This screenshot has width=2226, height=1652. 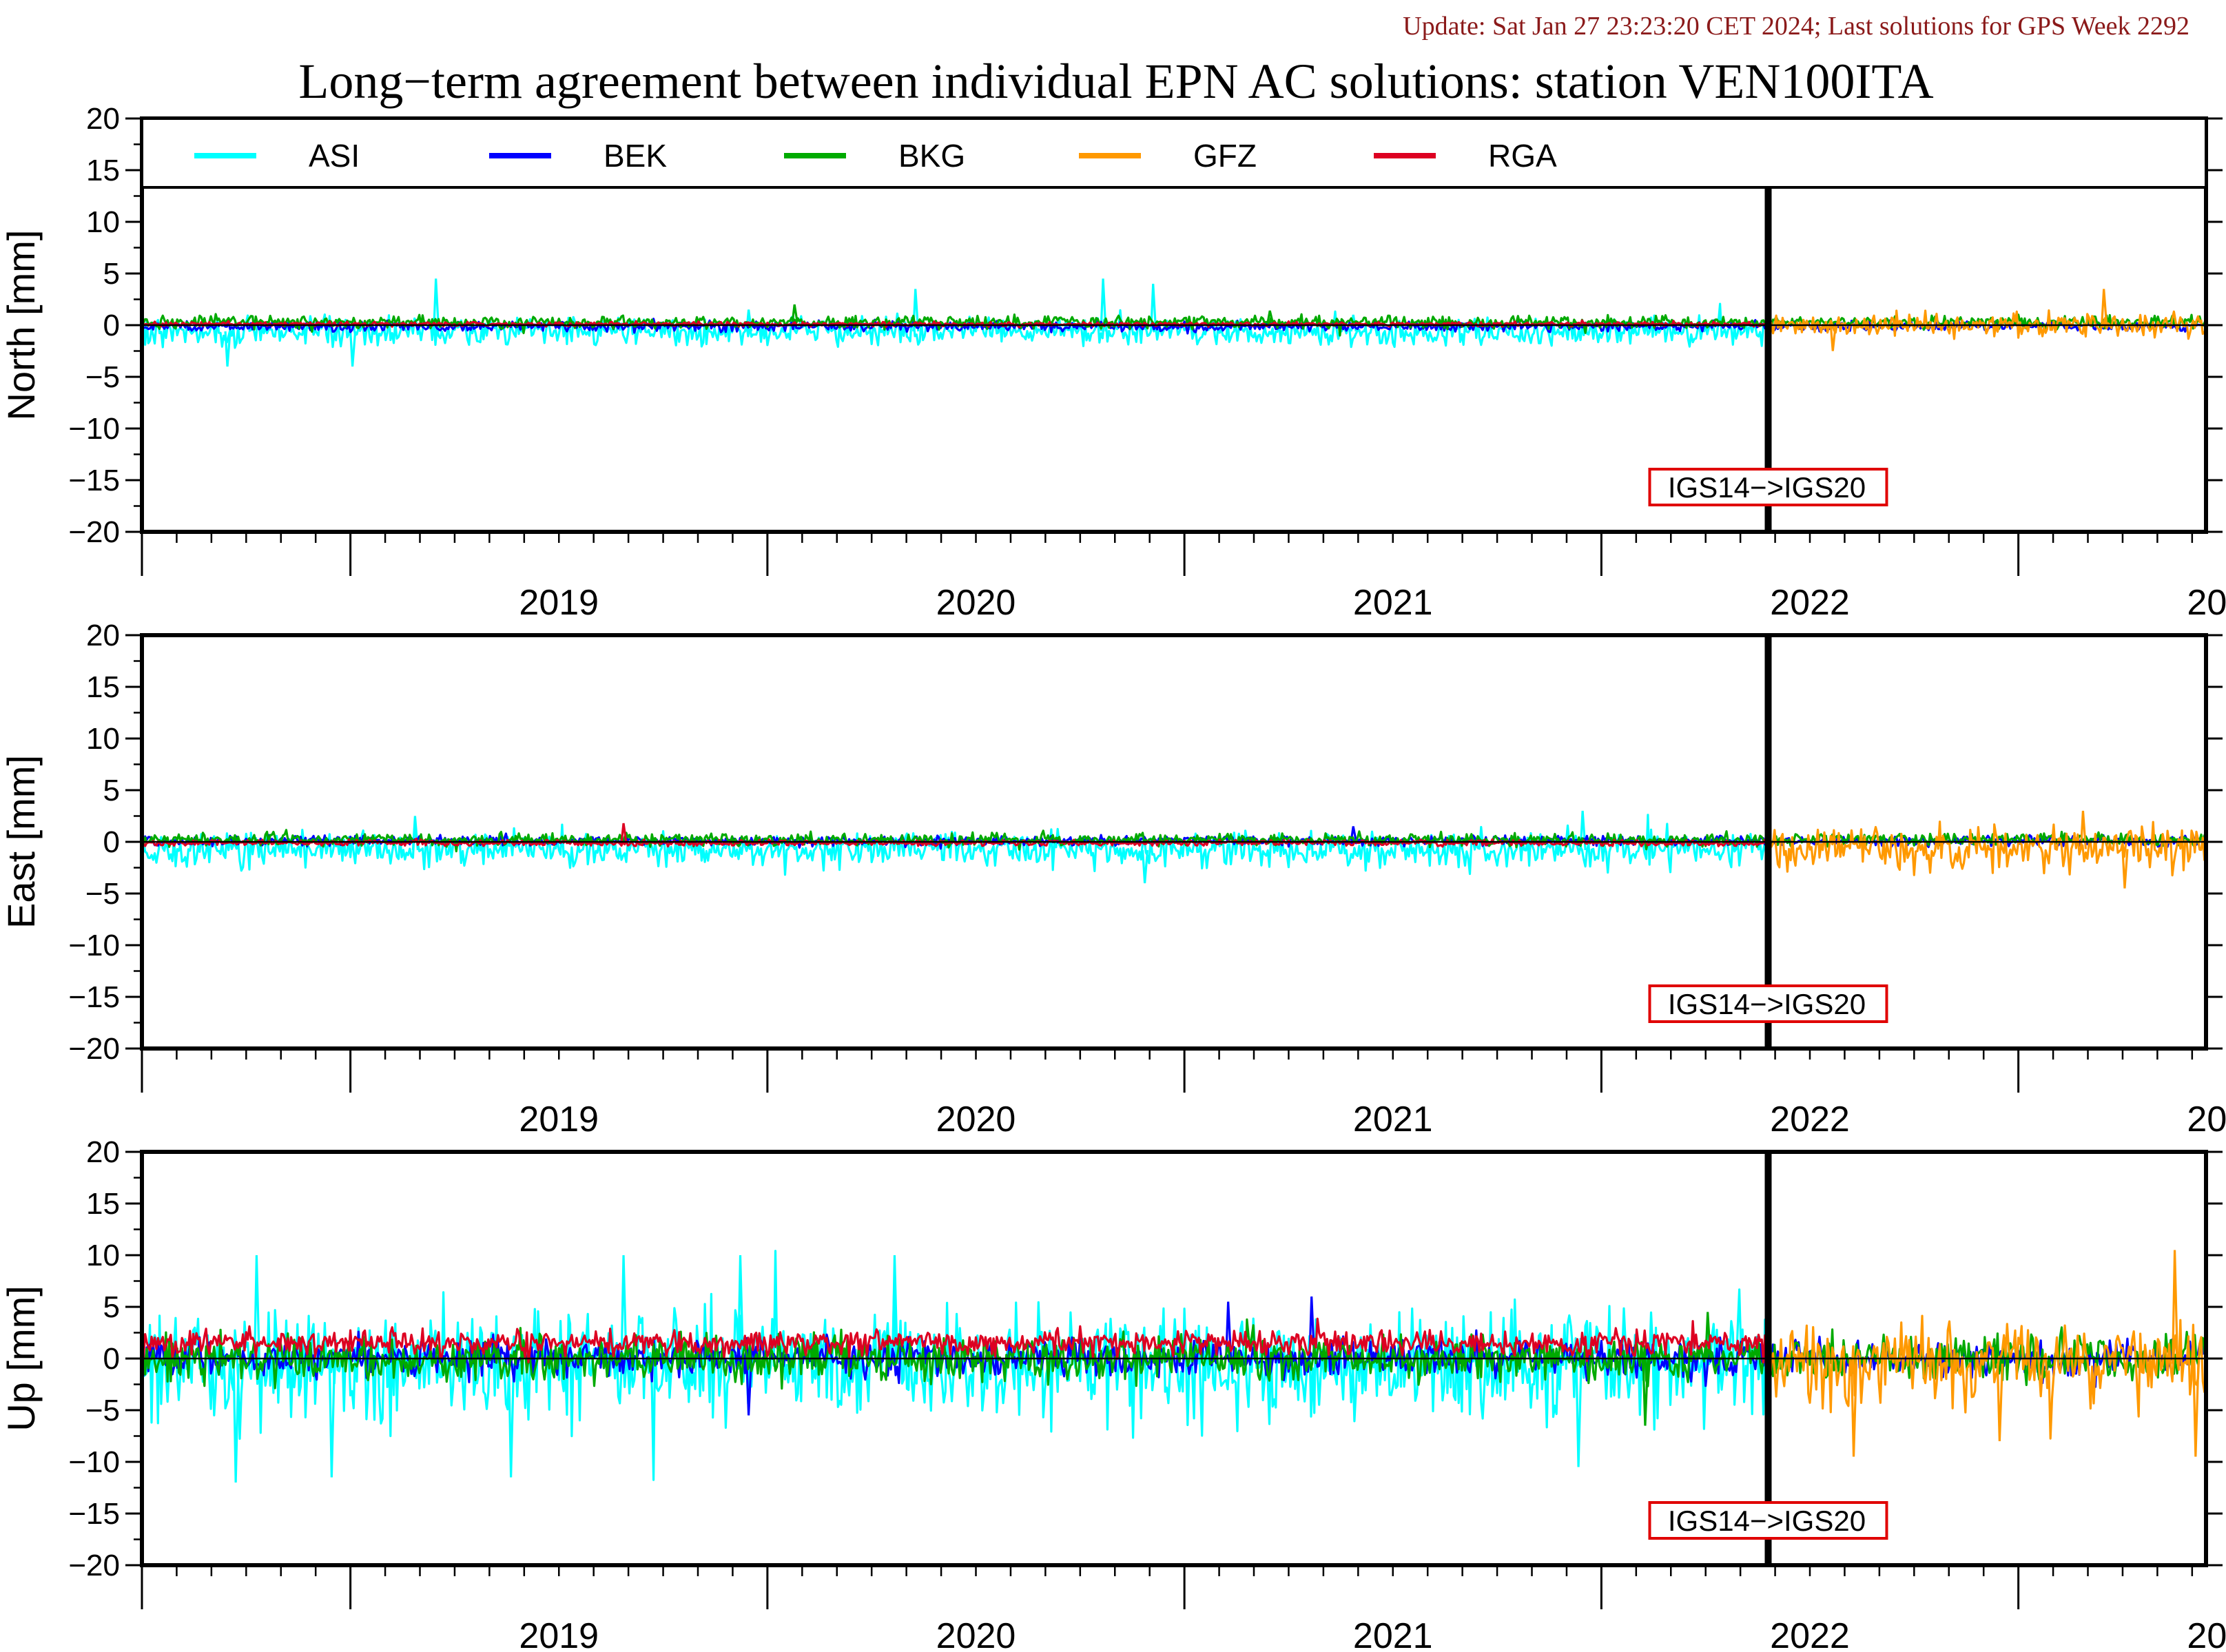 What do you see at coordinates (21, 1359) in the screenshot?
I see `y-axis-label: Up [mm]` at bounding box center [21, 1359].